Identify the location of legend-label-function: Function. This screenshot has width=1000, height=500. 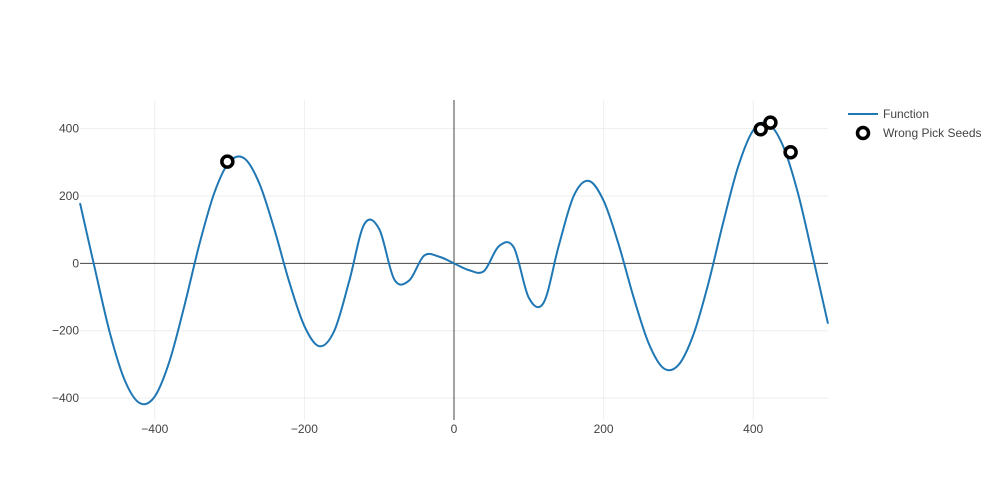
(906, 114).